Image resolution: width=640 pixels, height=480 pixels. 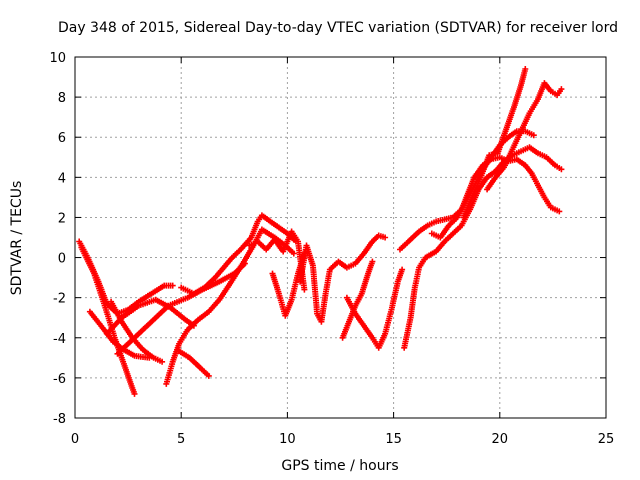 I want to click on x-tick-label: 20, so click(x=500, y=439).